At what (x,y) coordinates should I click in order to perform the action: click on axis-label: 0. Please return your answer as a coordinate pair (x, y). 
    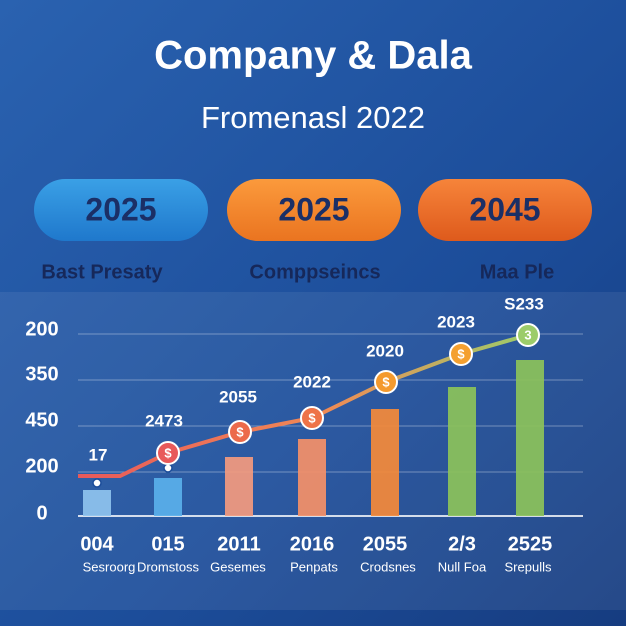
    Looking at the image, I should click on (41, 513).